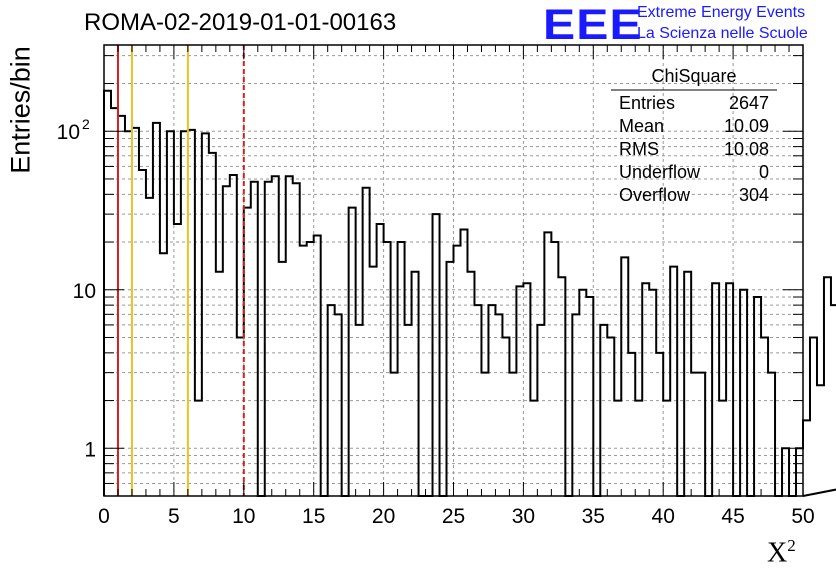 This screenshot has height=572, width=836. What do you see at coordinates (764, 172) in the screenshot?
I see `stats-row-value: 0` at bounding box center [764, 172].